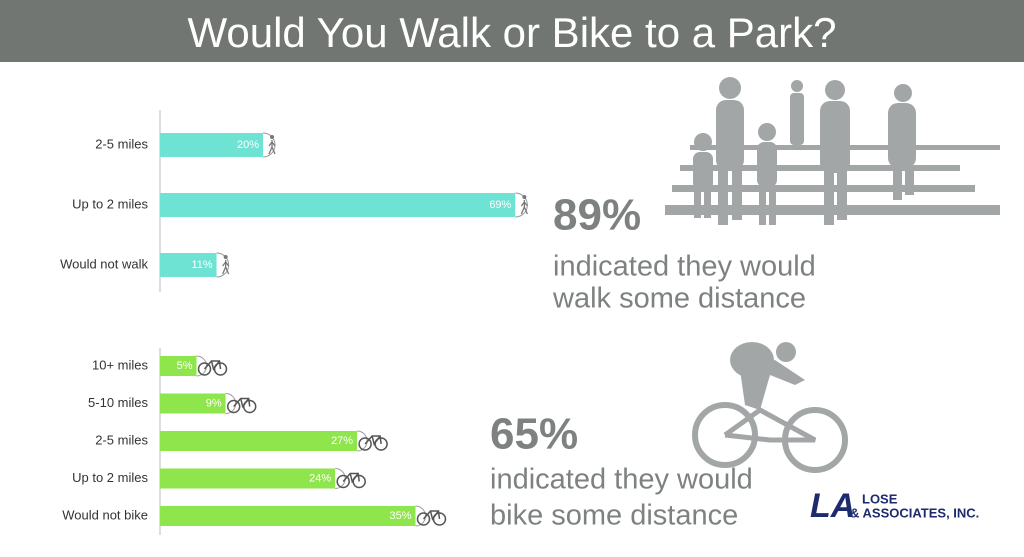 Image resolution: width=1024 pixels, height=557 pixels. What do you see at coordinates (320, 478) in the screenshot?
I see `value-label: 24%` at bounding box center [320, 478].